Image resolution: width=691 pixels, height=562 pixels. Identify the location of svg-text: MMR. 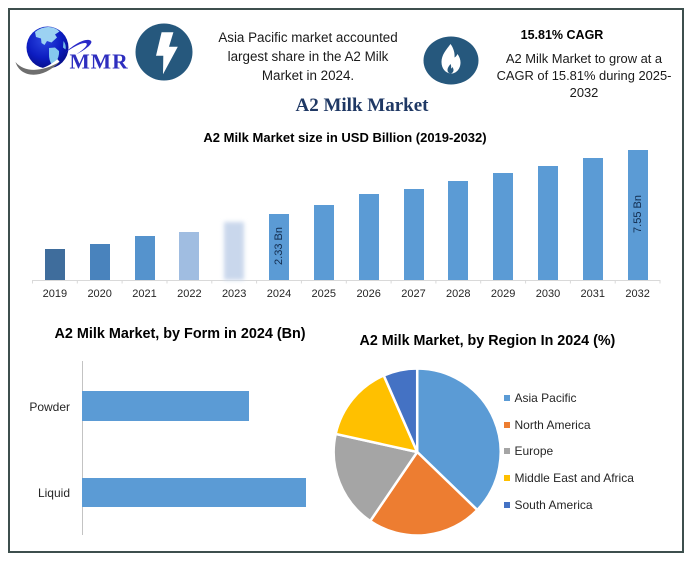
(99, 62).